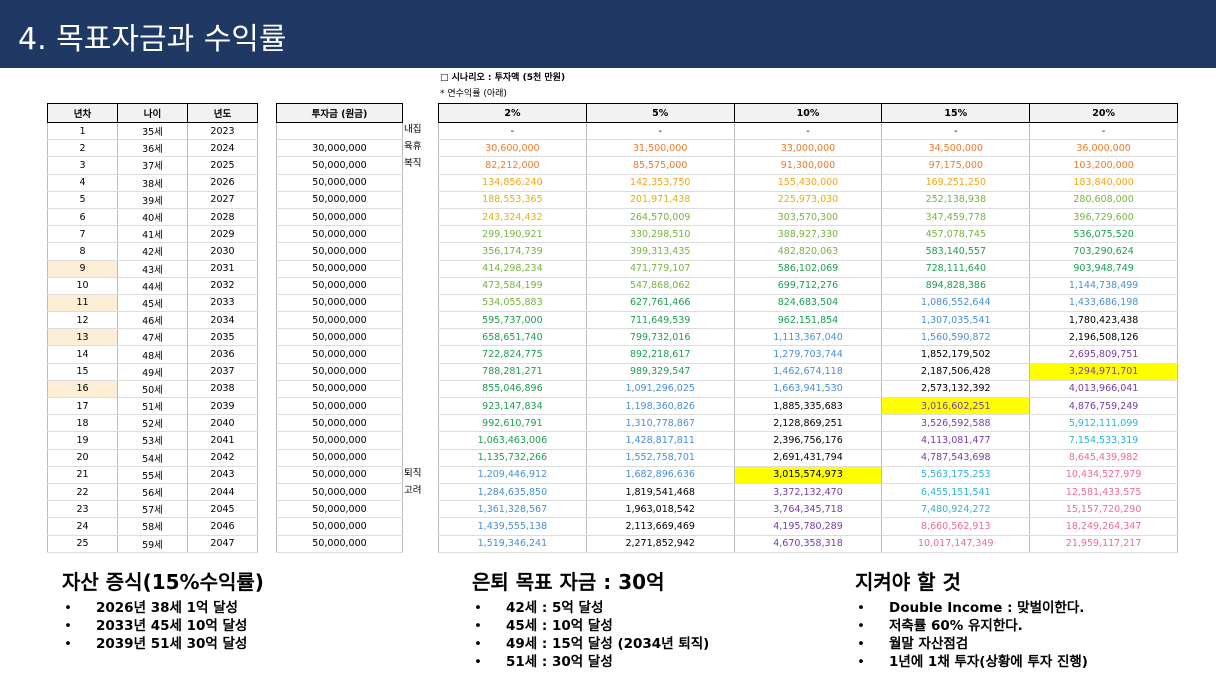 This screenshot has height=684, width=1216. Describe the element at coordinates (222, 354) in the screenshot. I see `cell: 2036` at that location.